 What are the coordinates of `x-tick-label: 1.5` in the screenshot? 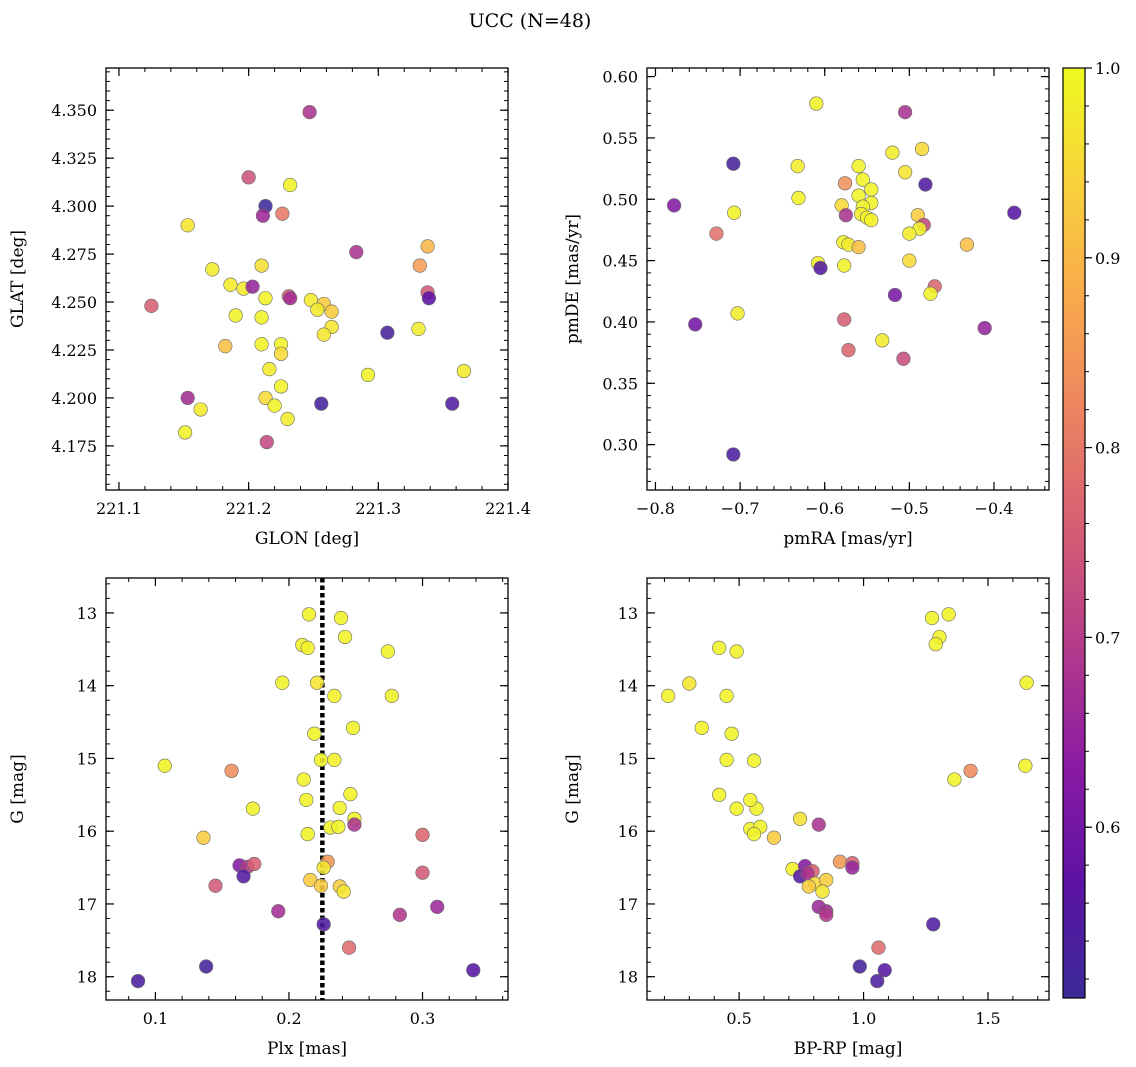 It's located at (987, 1018).